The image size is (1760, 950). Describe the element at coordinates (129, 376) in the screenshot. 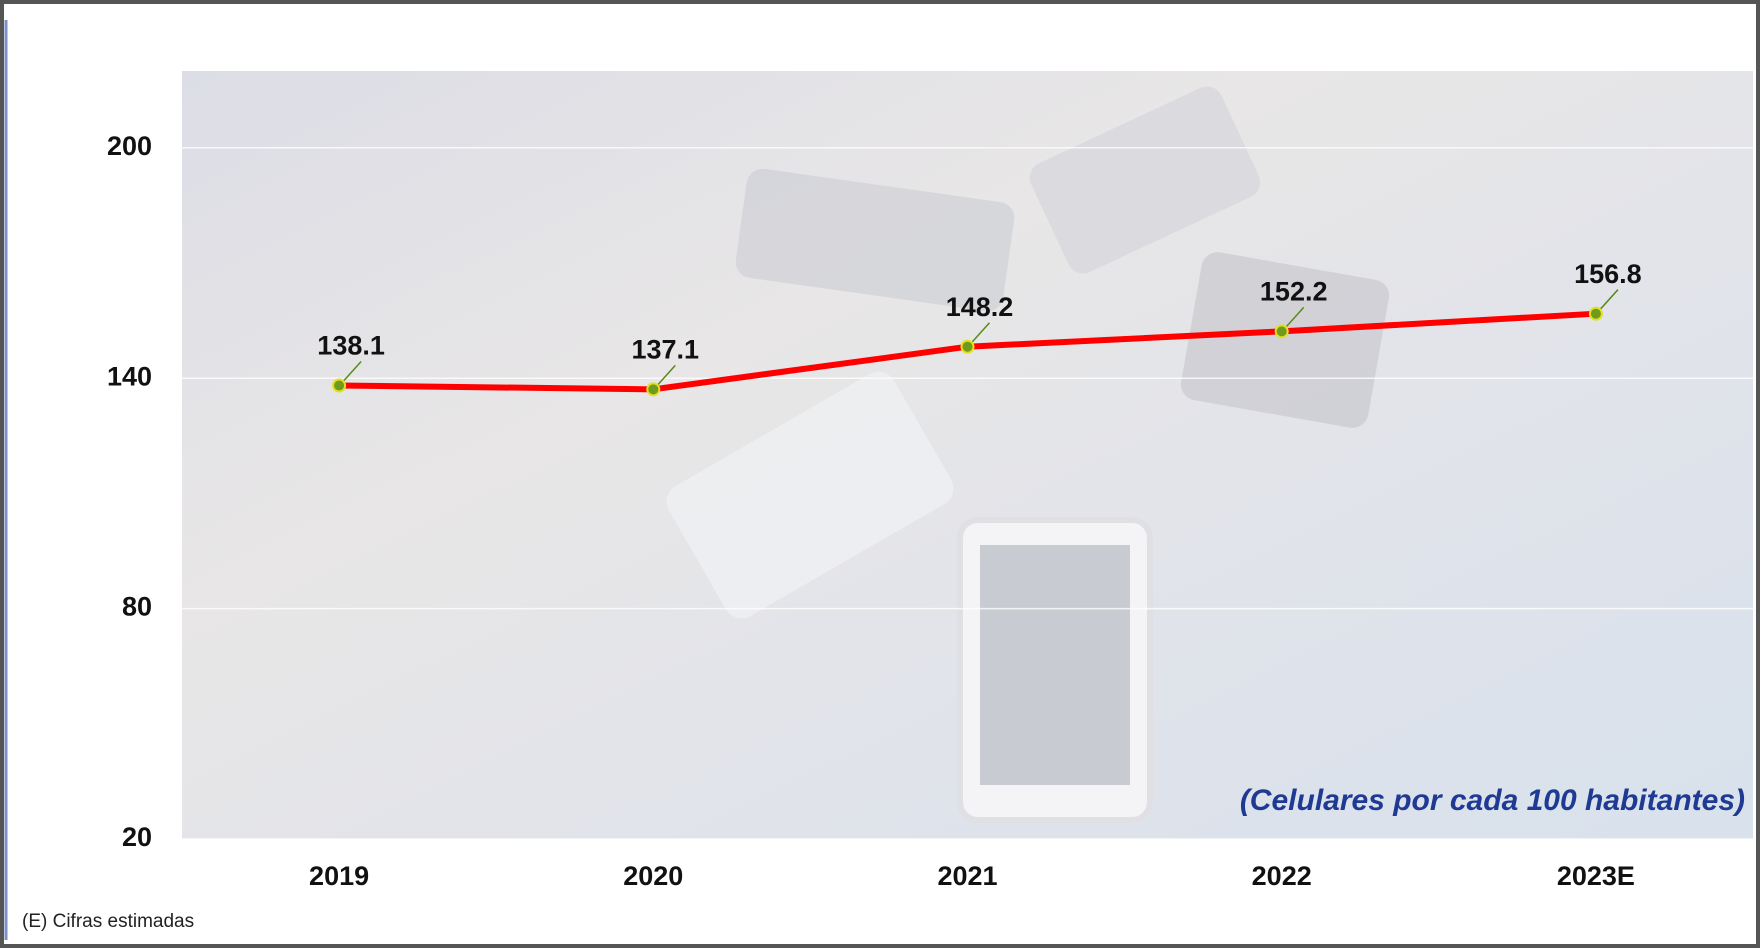

I see `y-tick-label: 140` at that location.